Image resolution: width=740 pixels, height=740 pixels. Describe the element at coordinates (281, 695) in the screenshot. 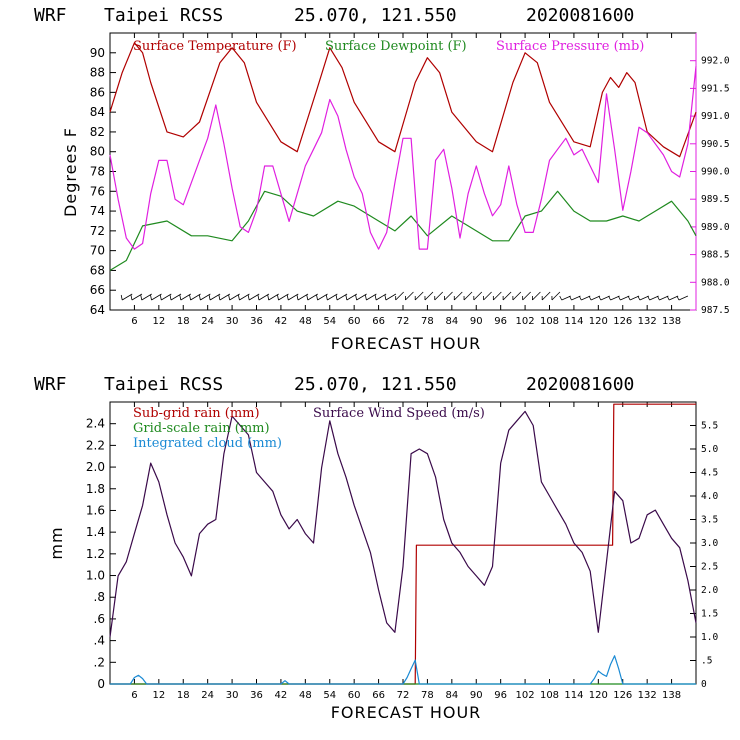

I see `x-tick-label: 42` at that location.